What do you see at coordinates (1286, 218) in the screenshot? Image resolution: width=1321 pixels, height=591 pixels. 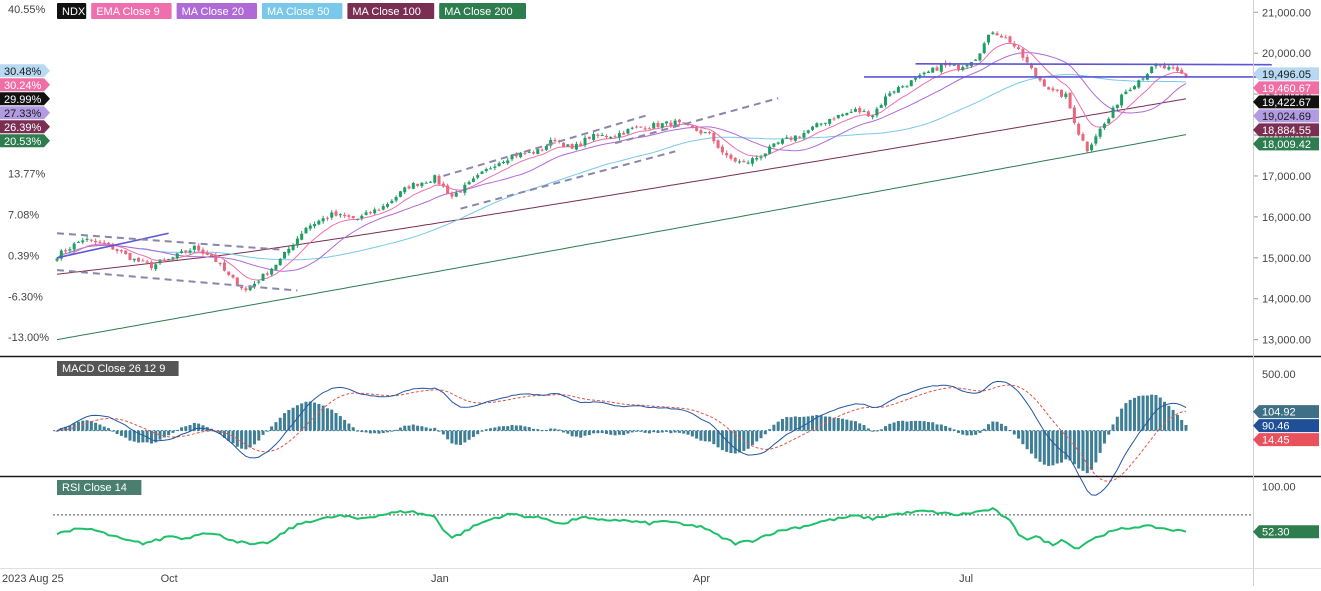 I see `price-tick-label: 16,000.00` at bounding box center [1286, 218].